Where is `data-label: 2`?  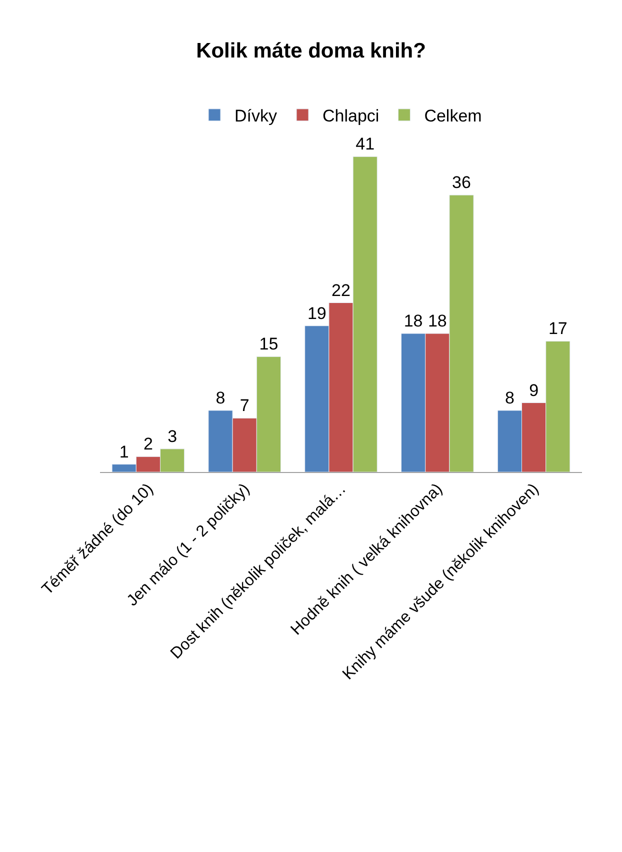
data-label: 2 is located at coordinates (148, 444).